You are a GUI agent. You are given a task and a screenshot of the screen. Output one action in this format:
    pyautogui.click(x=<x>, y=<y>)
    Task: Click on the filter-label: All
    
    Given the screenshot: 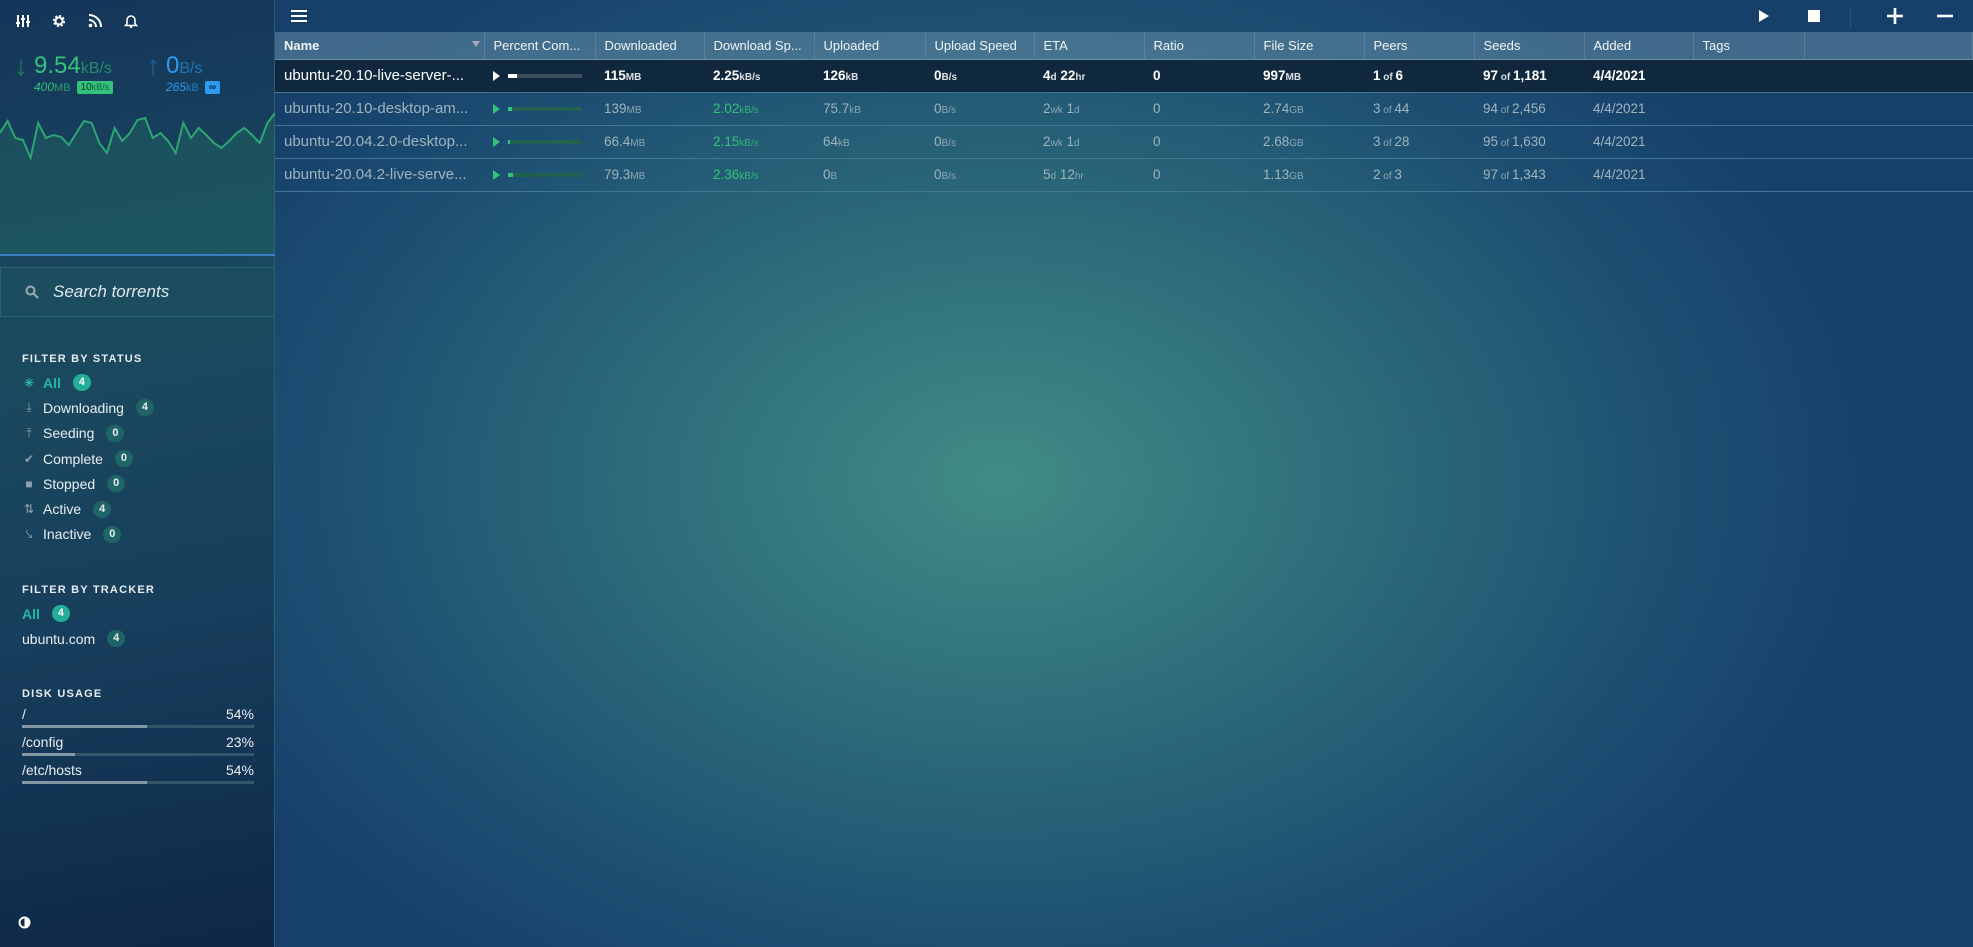 What is the action you would take?
    pyautogui.click(x=31, y=613)
    